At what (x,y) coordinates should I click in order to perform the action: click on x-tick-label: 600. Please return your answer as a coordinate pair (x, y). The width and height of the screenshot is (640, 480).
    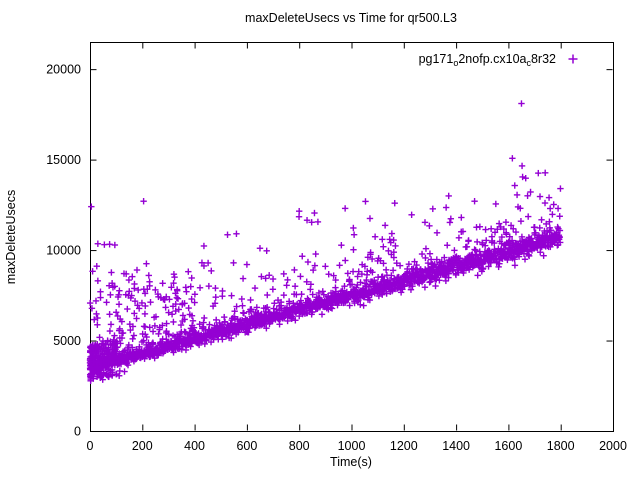
    Looking at the image, I should click on (246, 446).